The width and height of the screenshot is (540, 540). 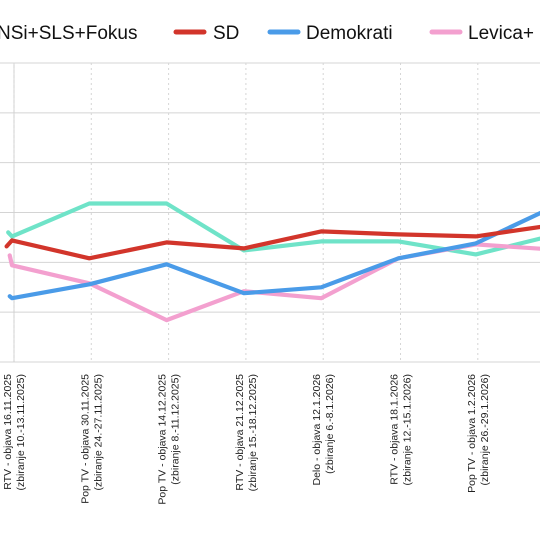 What do you see at coordinates (472, 433) in the screenshot?
I see `x-tick-text: Pop TV - objava 1.2.2026` at bounding box center [472, 433].